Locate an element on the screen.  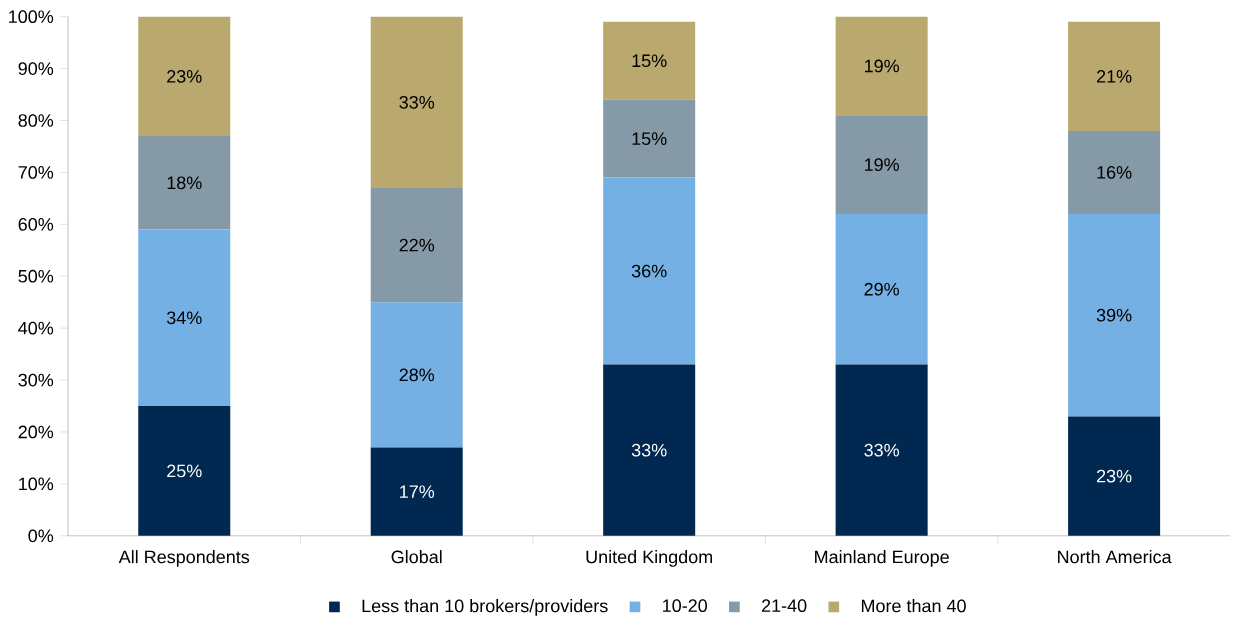
x-tick-label: United Kingdom is located at coordinates (649, 558).